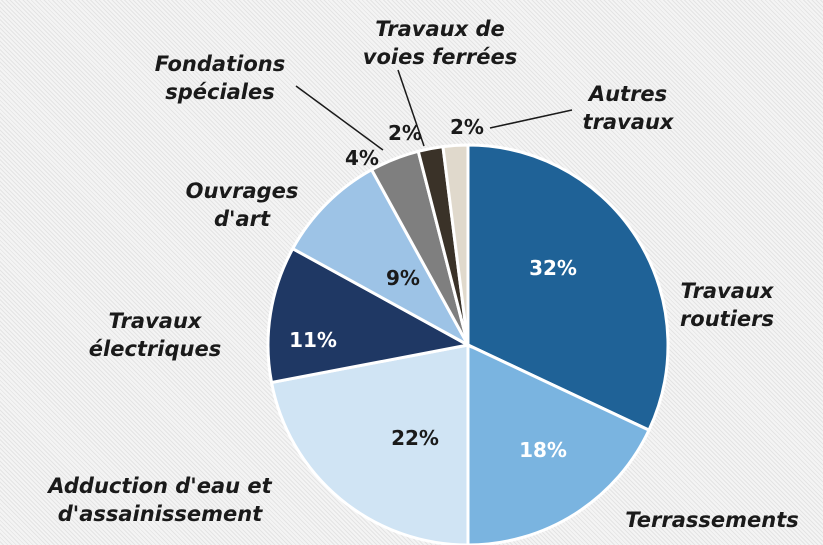  I want to click on value-label: 22%, so click(415, 438).